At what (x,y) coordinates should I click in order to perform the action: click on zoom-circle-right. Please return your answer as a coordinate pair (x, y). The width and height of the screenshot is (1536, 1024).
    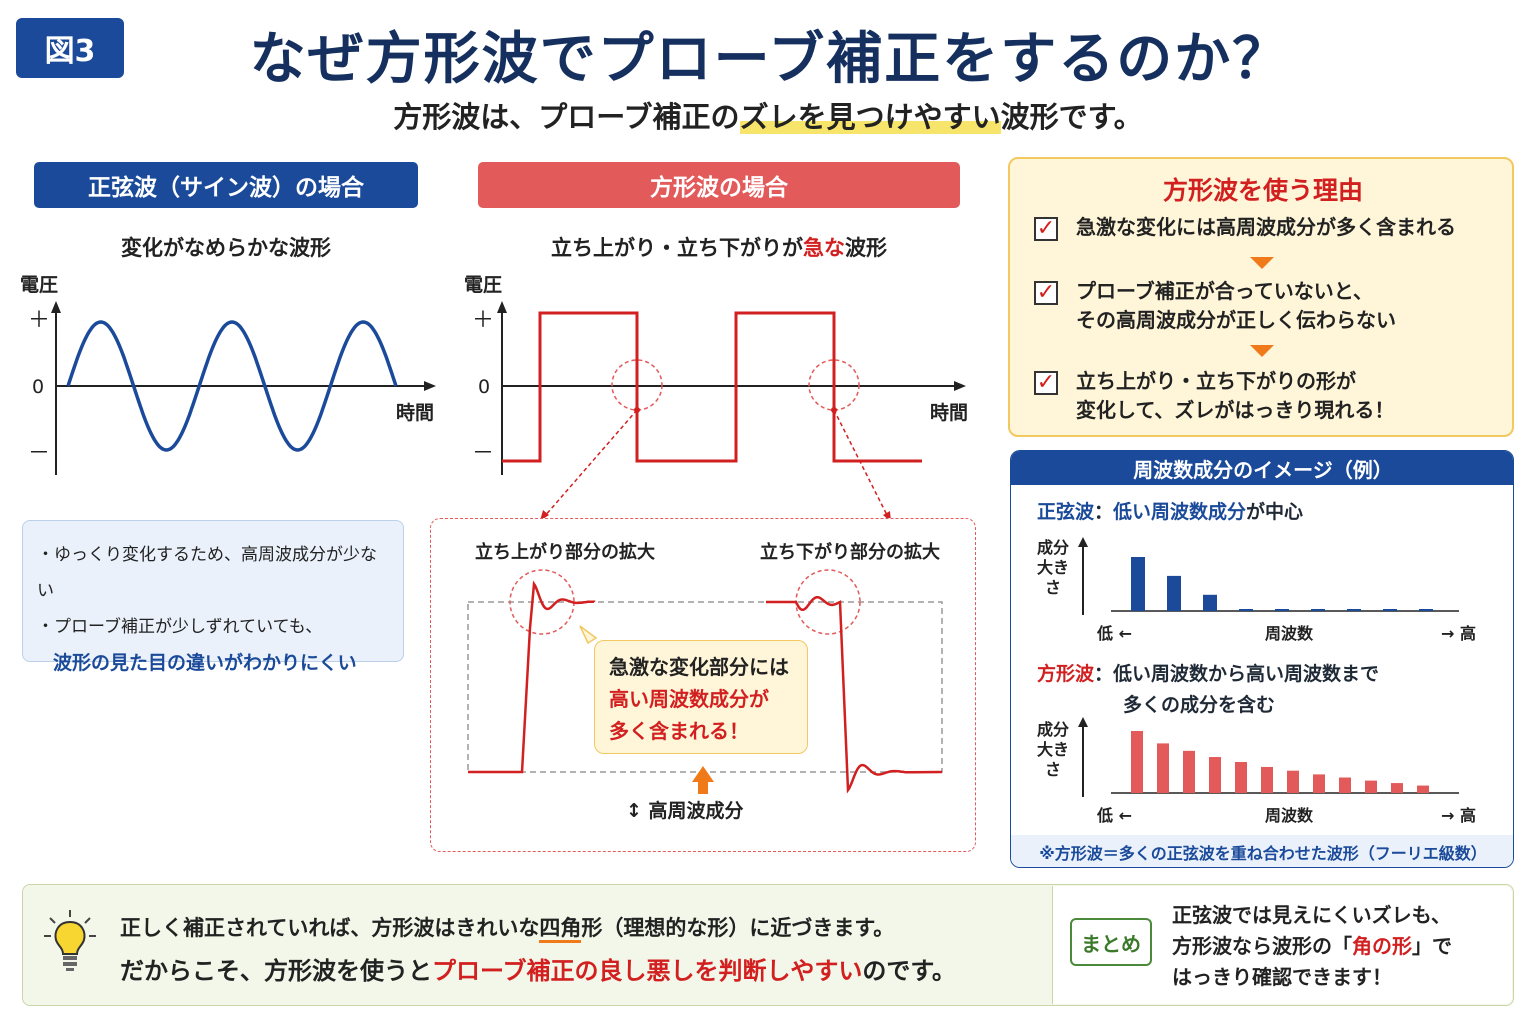
    Looking at the image, I should click on (834, 385).